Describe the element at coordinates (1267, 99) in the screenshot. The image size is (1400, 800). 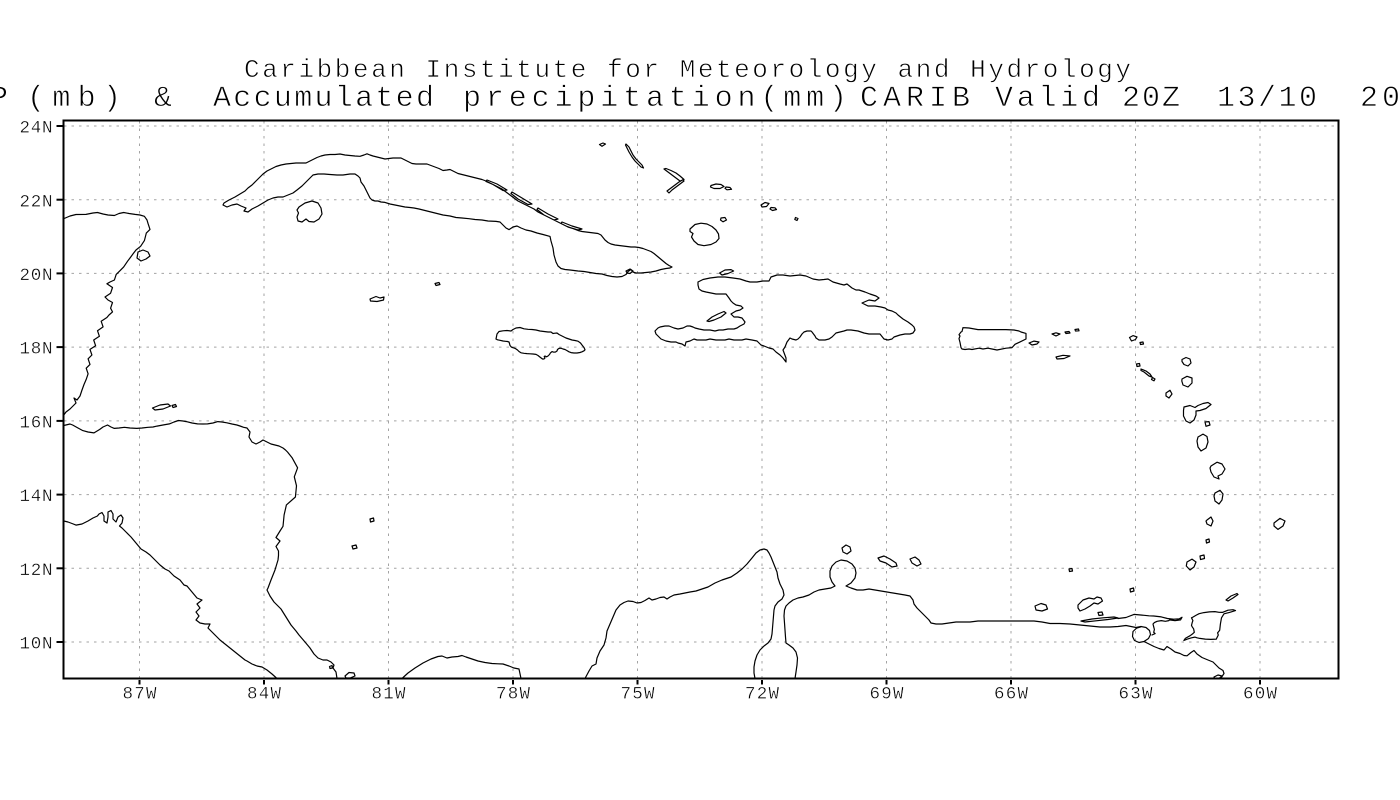
I see `svg-text: 13/10` at that location.